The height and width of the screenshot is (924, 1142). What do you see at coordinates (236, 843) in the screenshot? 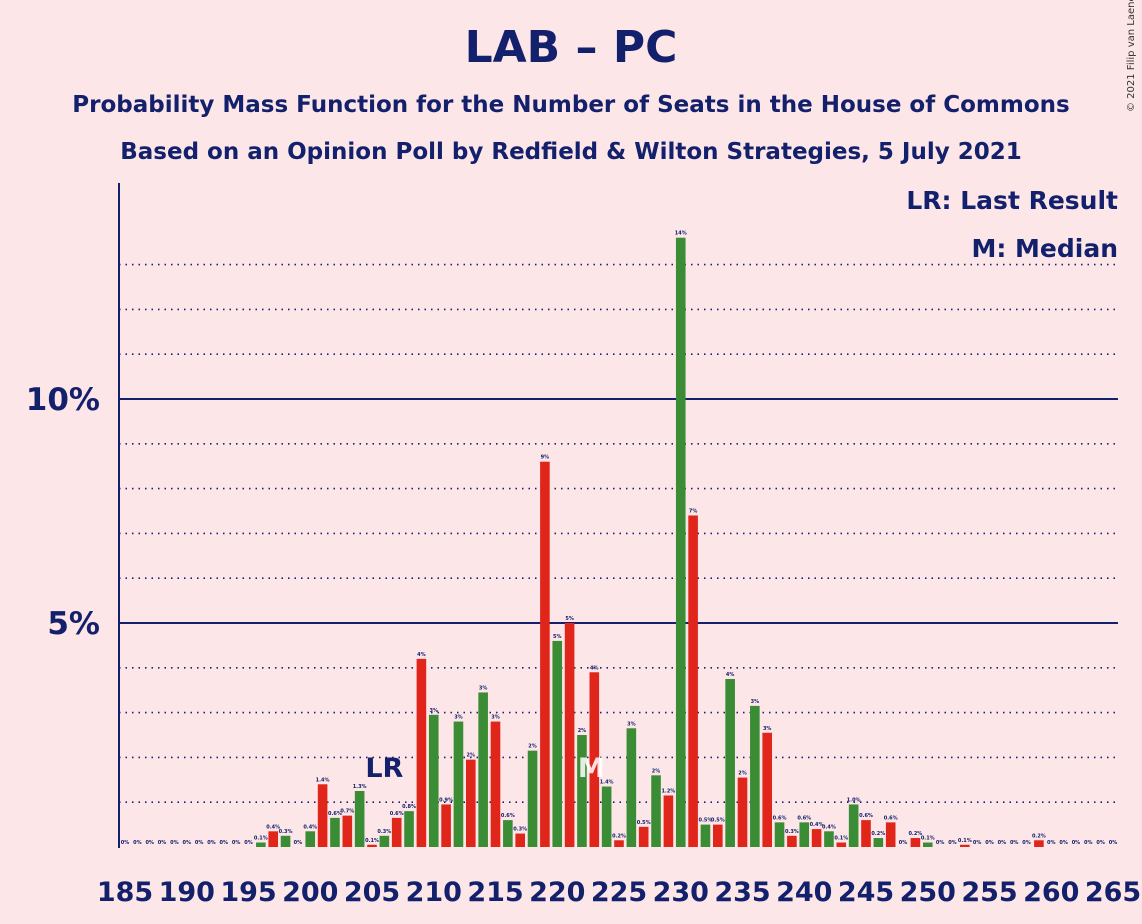
I see `data-label-194: 0%` at bounding box center [236, 843].